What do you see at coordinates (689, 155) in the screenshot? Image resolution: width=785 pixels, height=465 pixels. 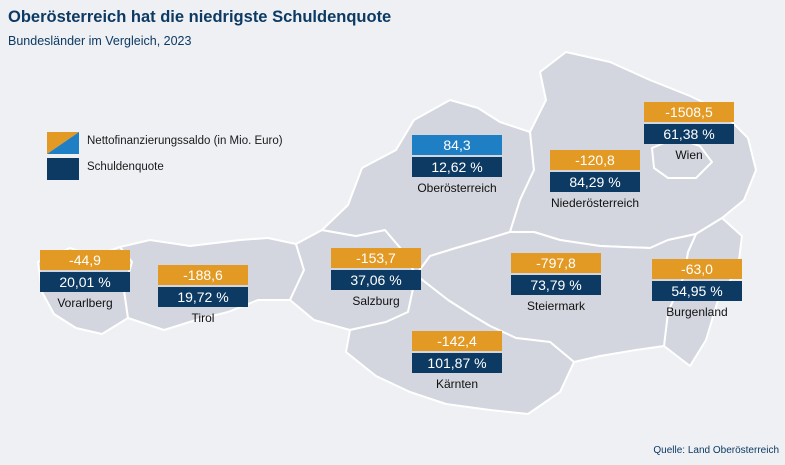 I see `region-name: Wien` at bounding box center [689, 155].